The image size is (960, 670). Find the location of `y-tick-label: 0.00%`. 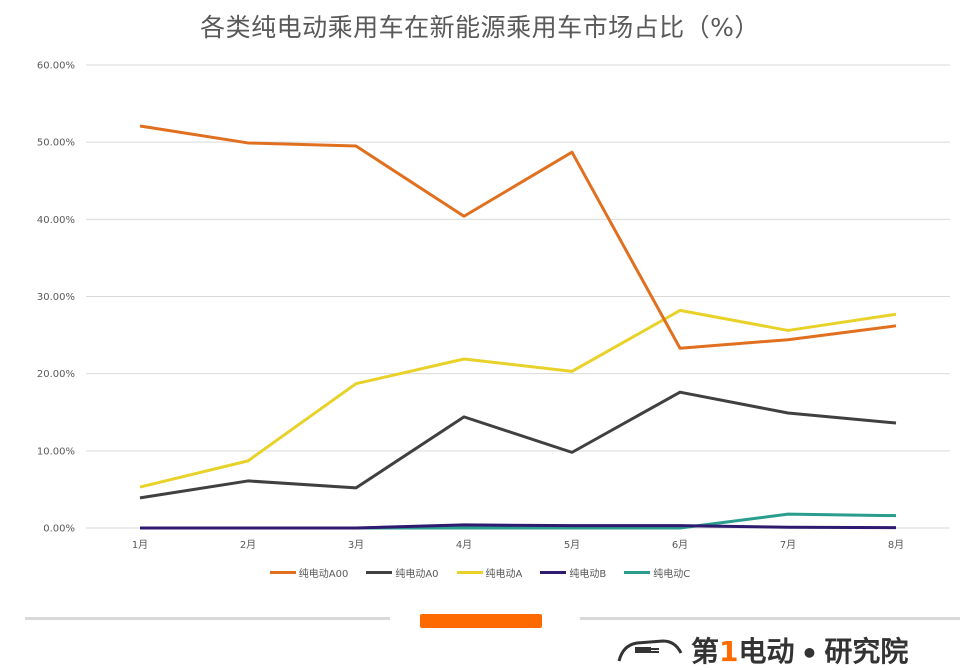

y-tick-label: 0.00% is located at coordinates (59, 529).